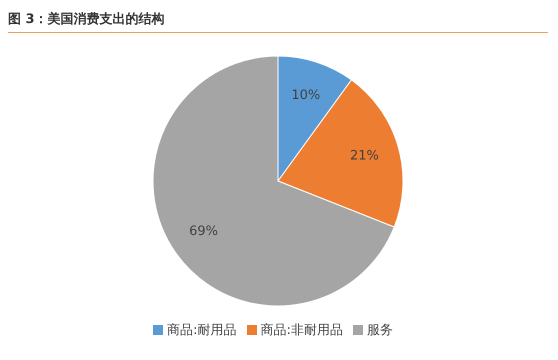 The image size is (558, 360). Describe the element at coordinates (305, 95) in the screenshot. I see `data-label: 10%` at that location.